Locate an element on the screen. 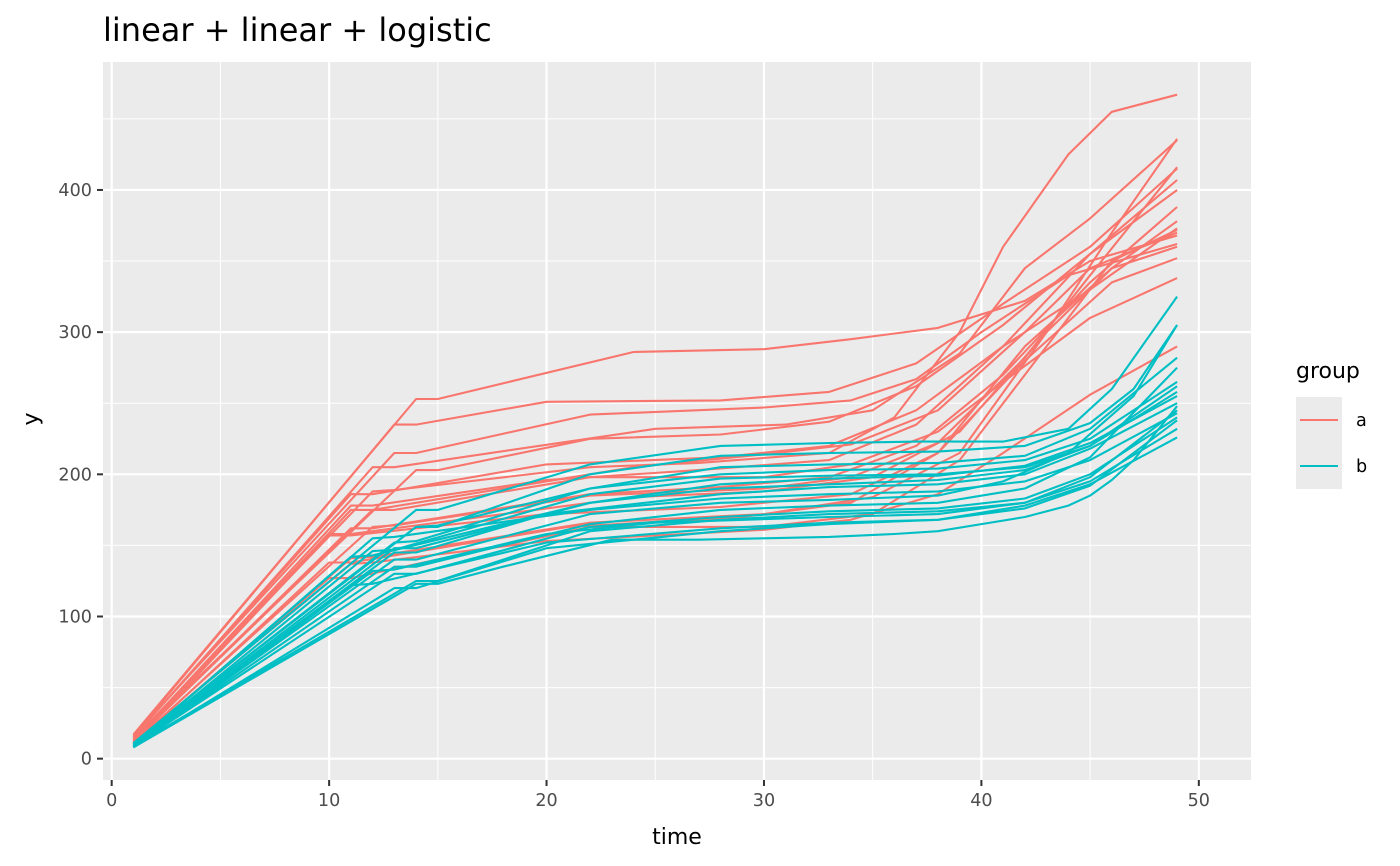 The image size is (1400, 866). y-tick-label: 0 is located at coordinates (86, 760).